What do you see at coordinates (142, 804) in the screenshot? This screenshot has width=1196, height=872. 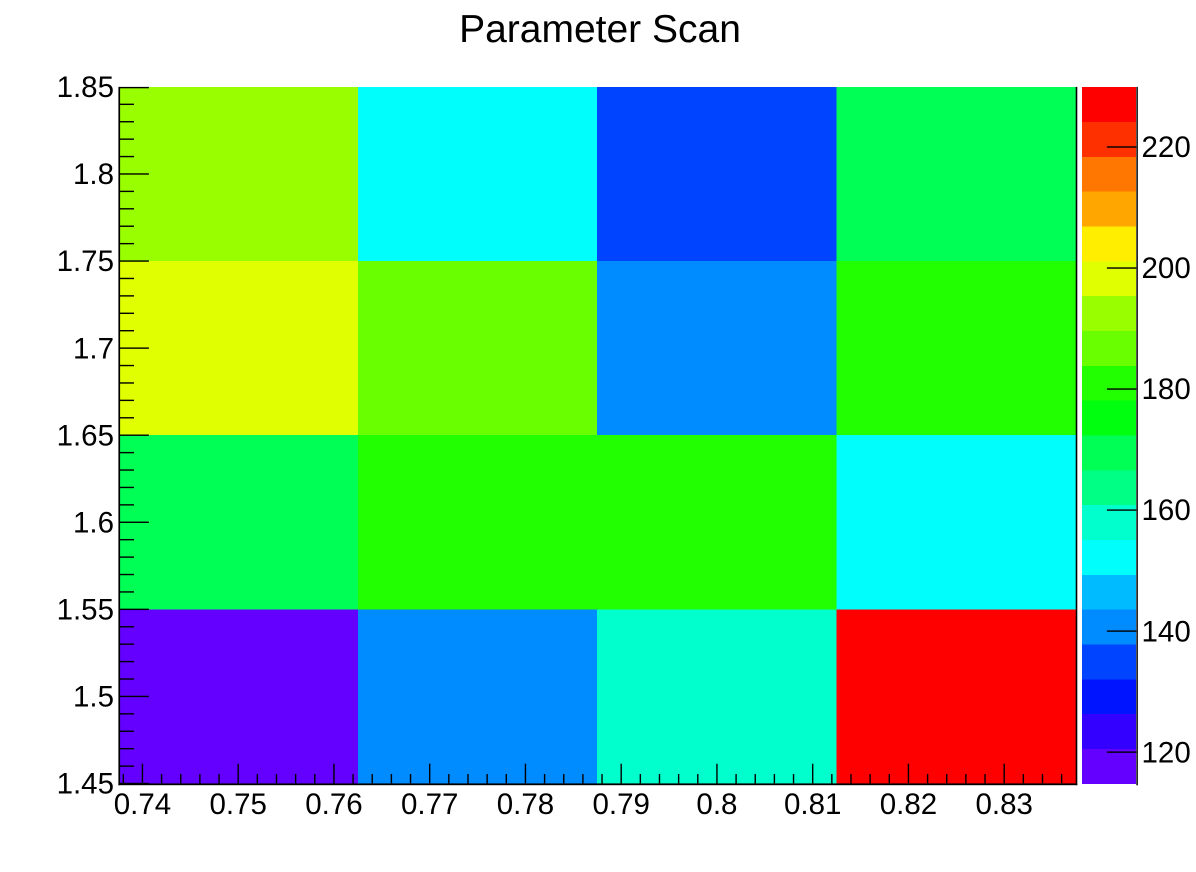 I see `svg-text: 0.74` at bounding box center [142, 804].